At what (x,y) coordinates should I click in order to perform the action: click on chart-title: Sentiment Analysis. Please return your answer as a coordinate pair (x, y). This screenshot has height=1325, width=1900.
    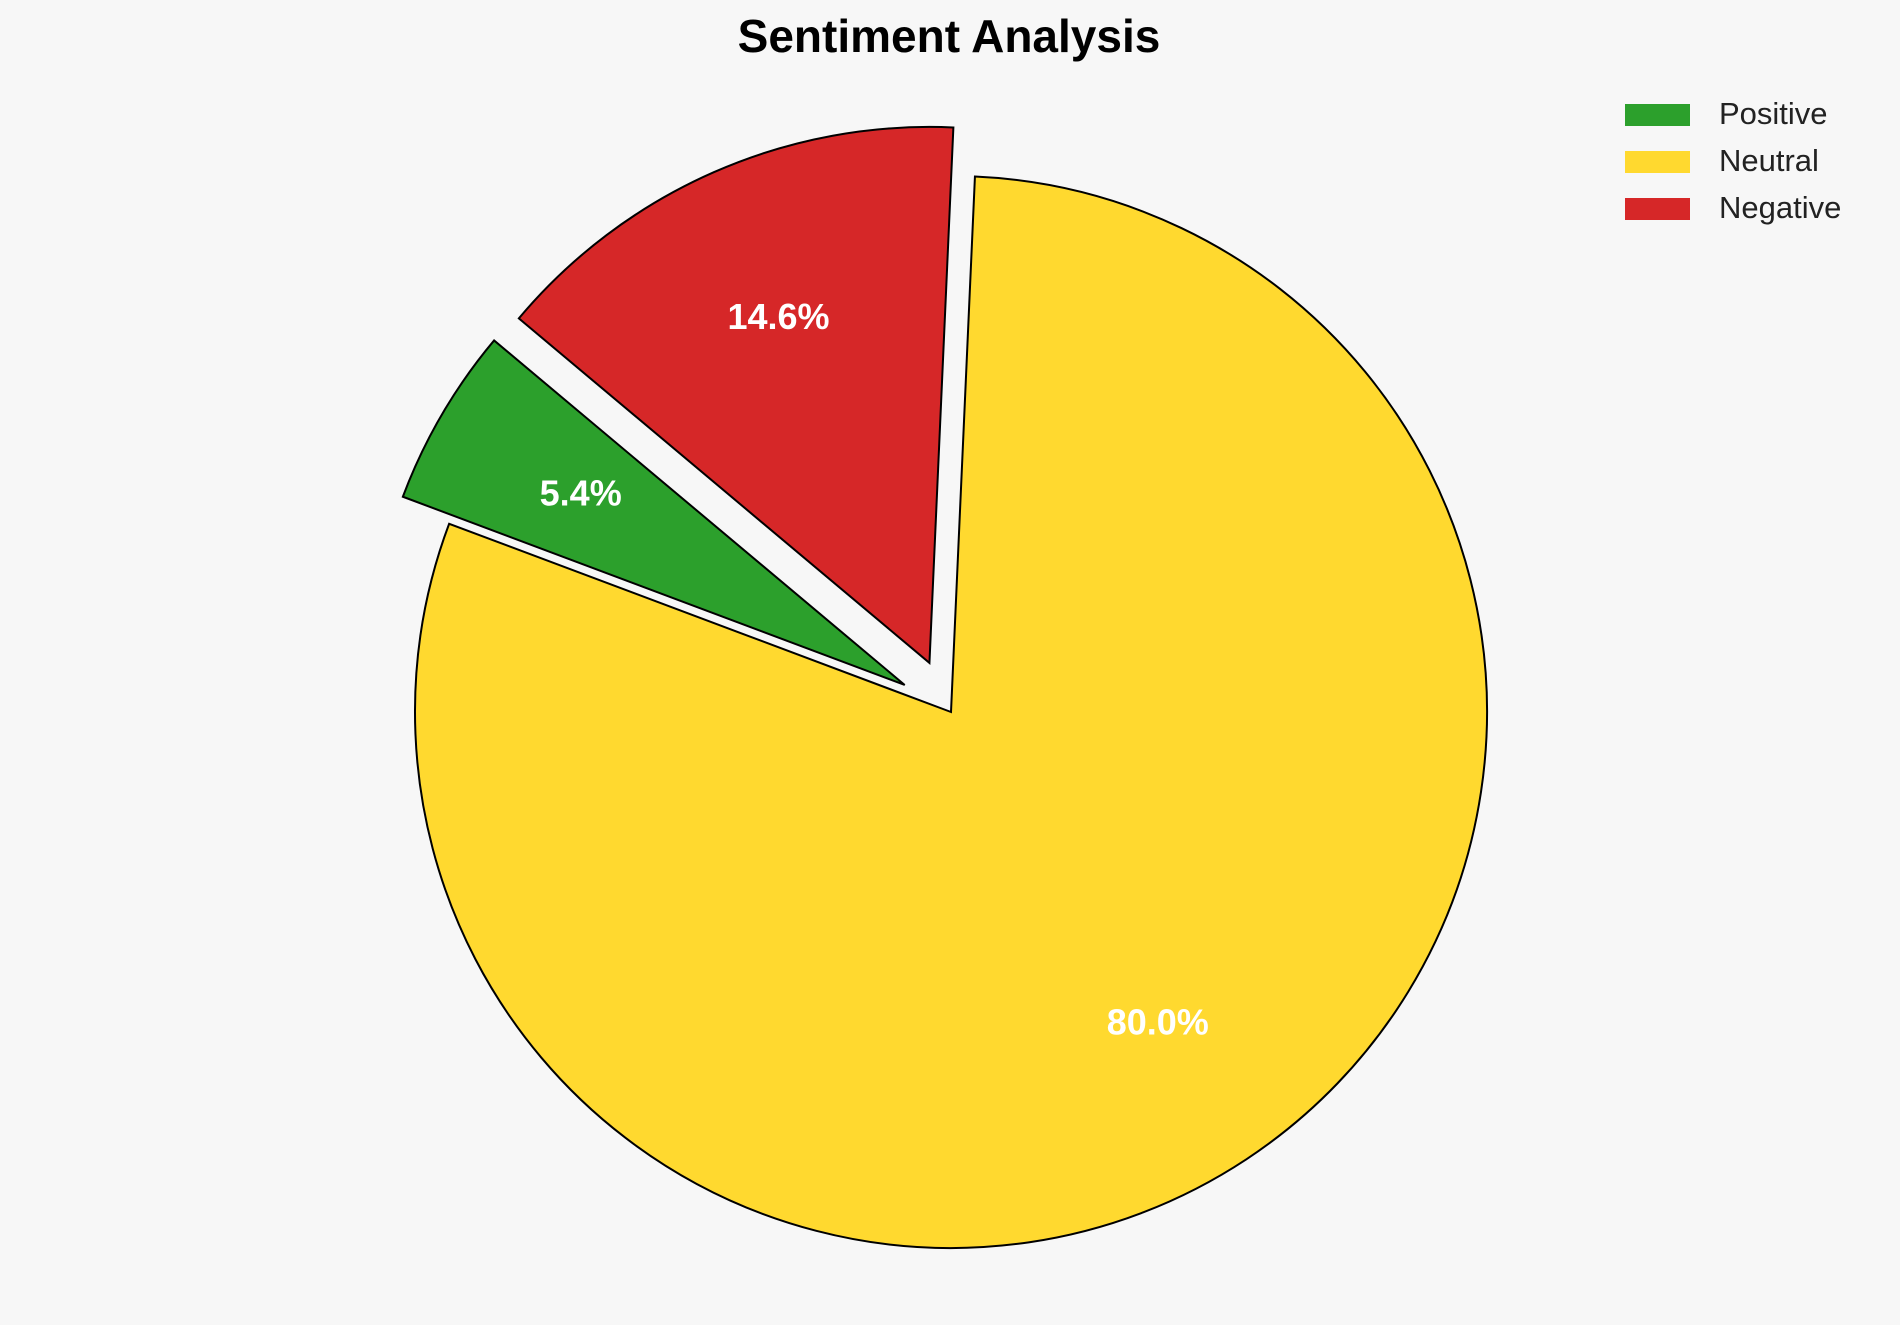
    Looking at the image, I should click on (949, 36).